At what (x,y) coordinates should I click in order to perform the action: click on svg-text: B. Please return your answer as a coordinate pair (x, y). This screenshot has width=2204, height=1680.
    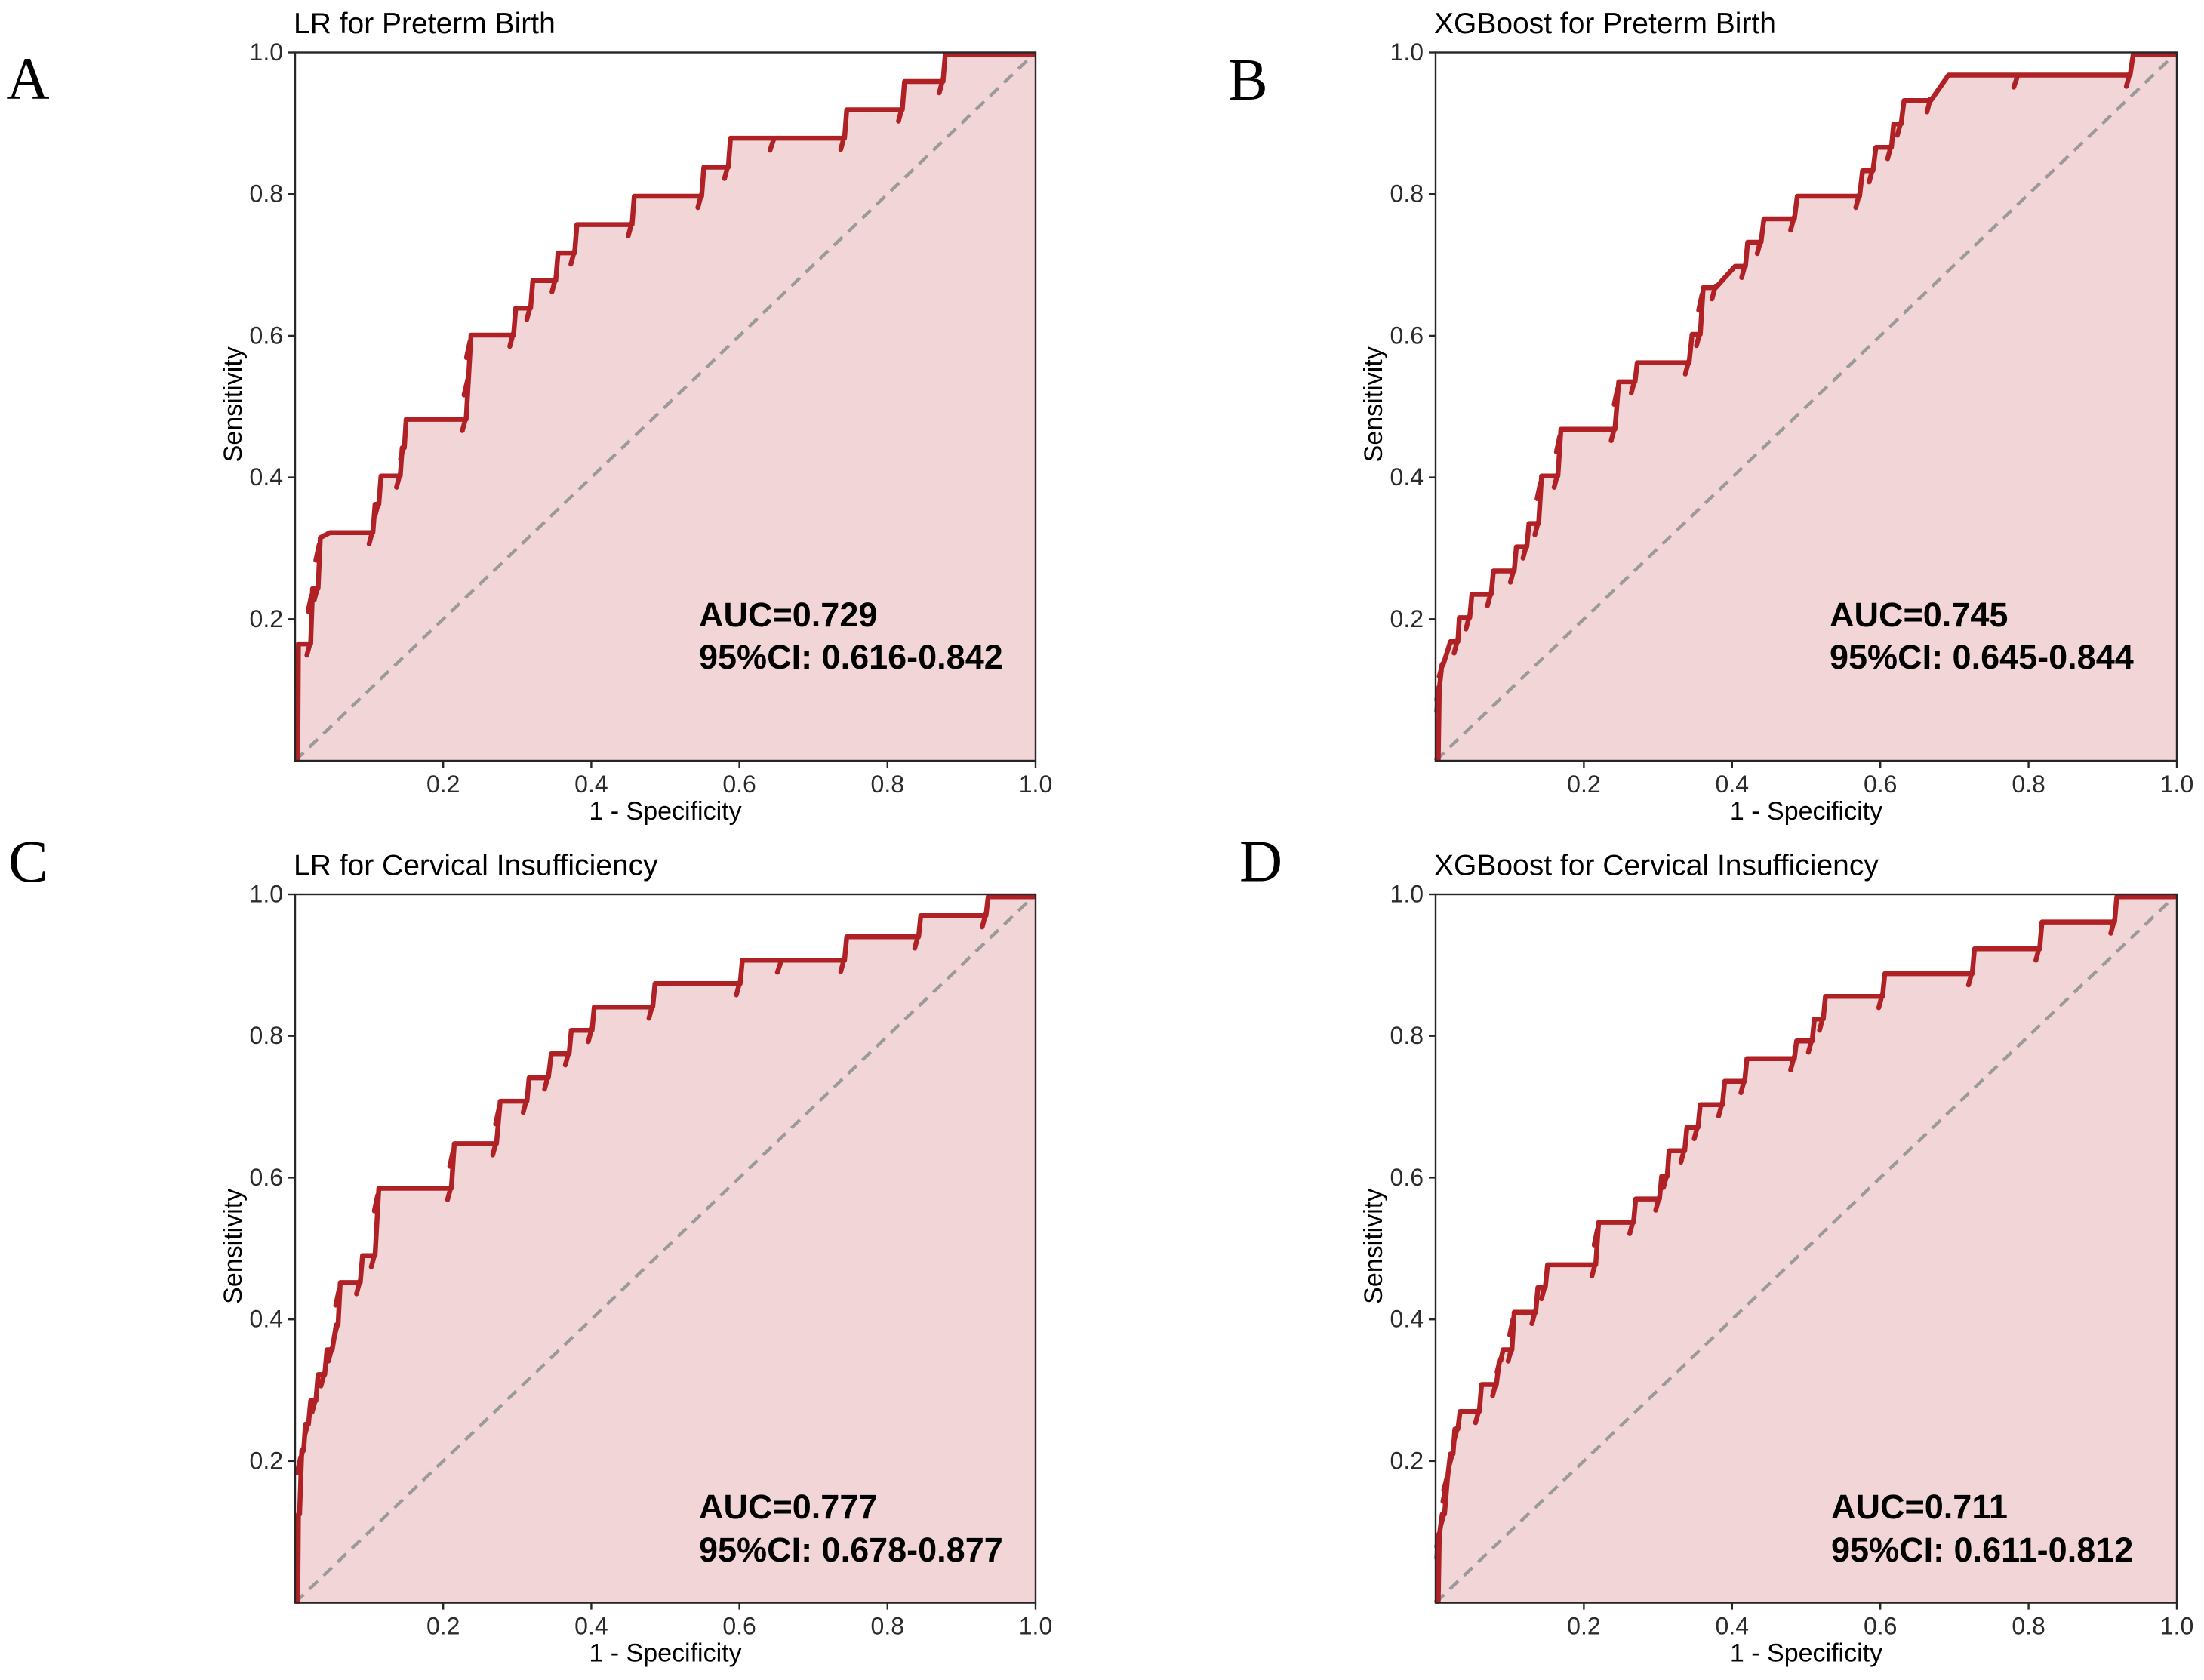
    Looking at the image, I should click on (1248, 80).